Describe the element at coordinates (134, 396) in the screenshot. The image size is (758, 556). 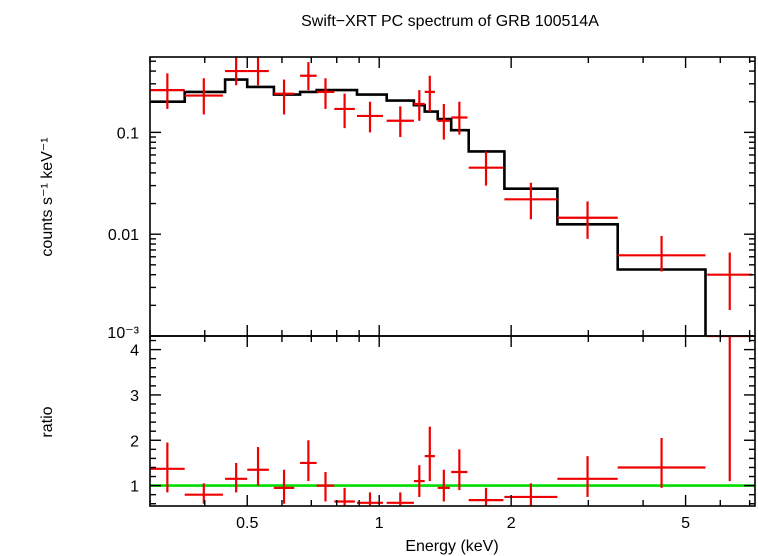
I see `bottom-y-tick-label: 3` at that location.